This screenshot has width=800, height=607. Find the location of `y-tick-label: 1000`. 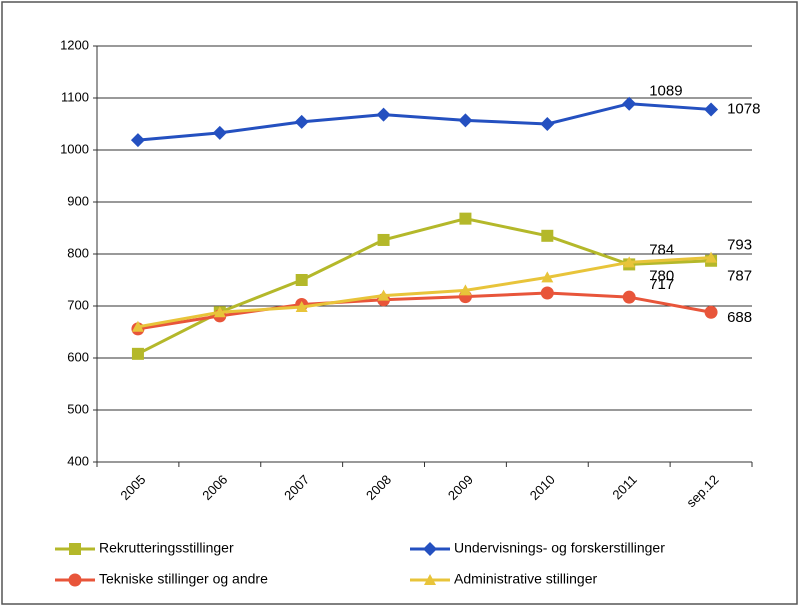

y-tick-label: 1000 is located at coordinates (74, 148).